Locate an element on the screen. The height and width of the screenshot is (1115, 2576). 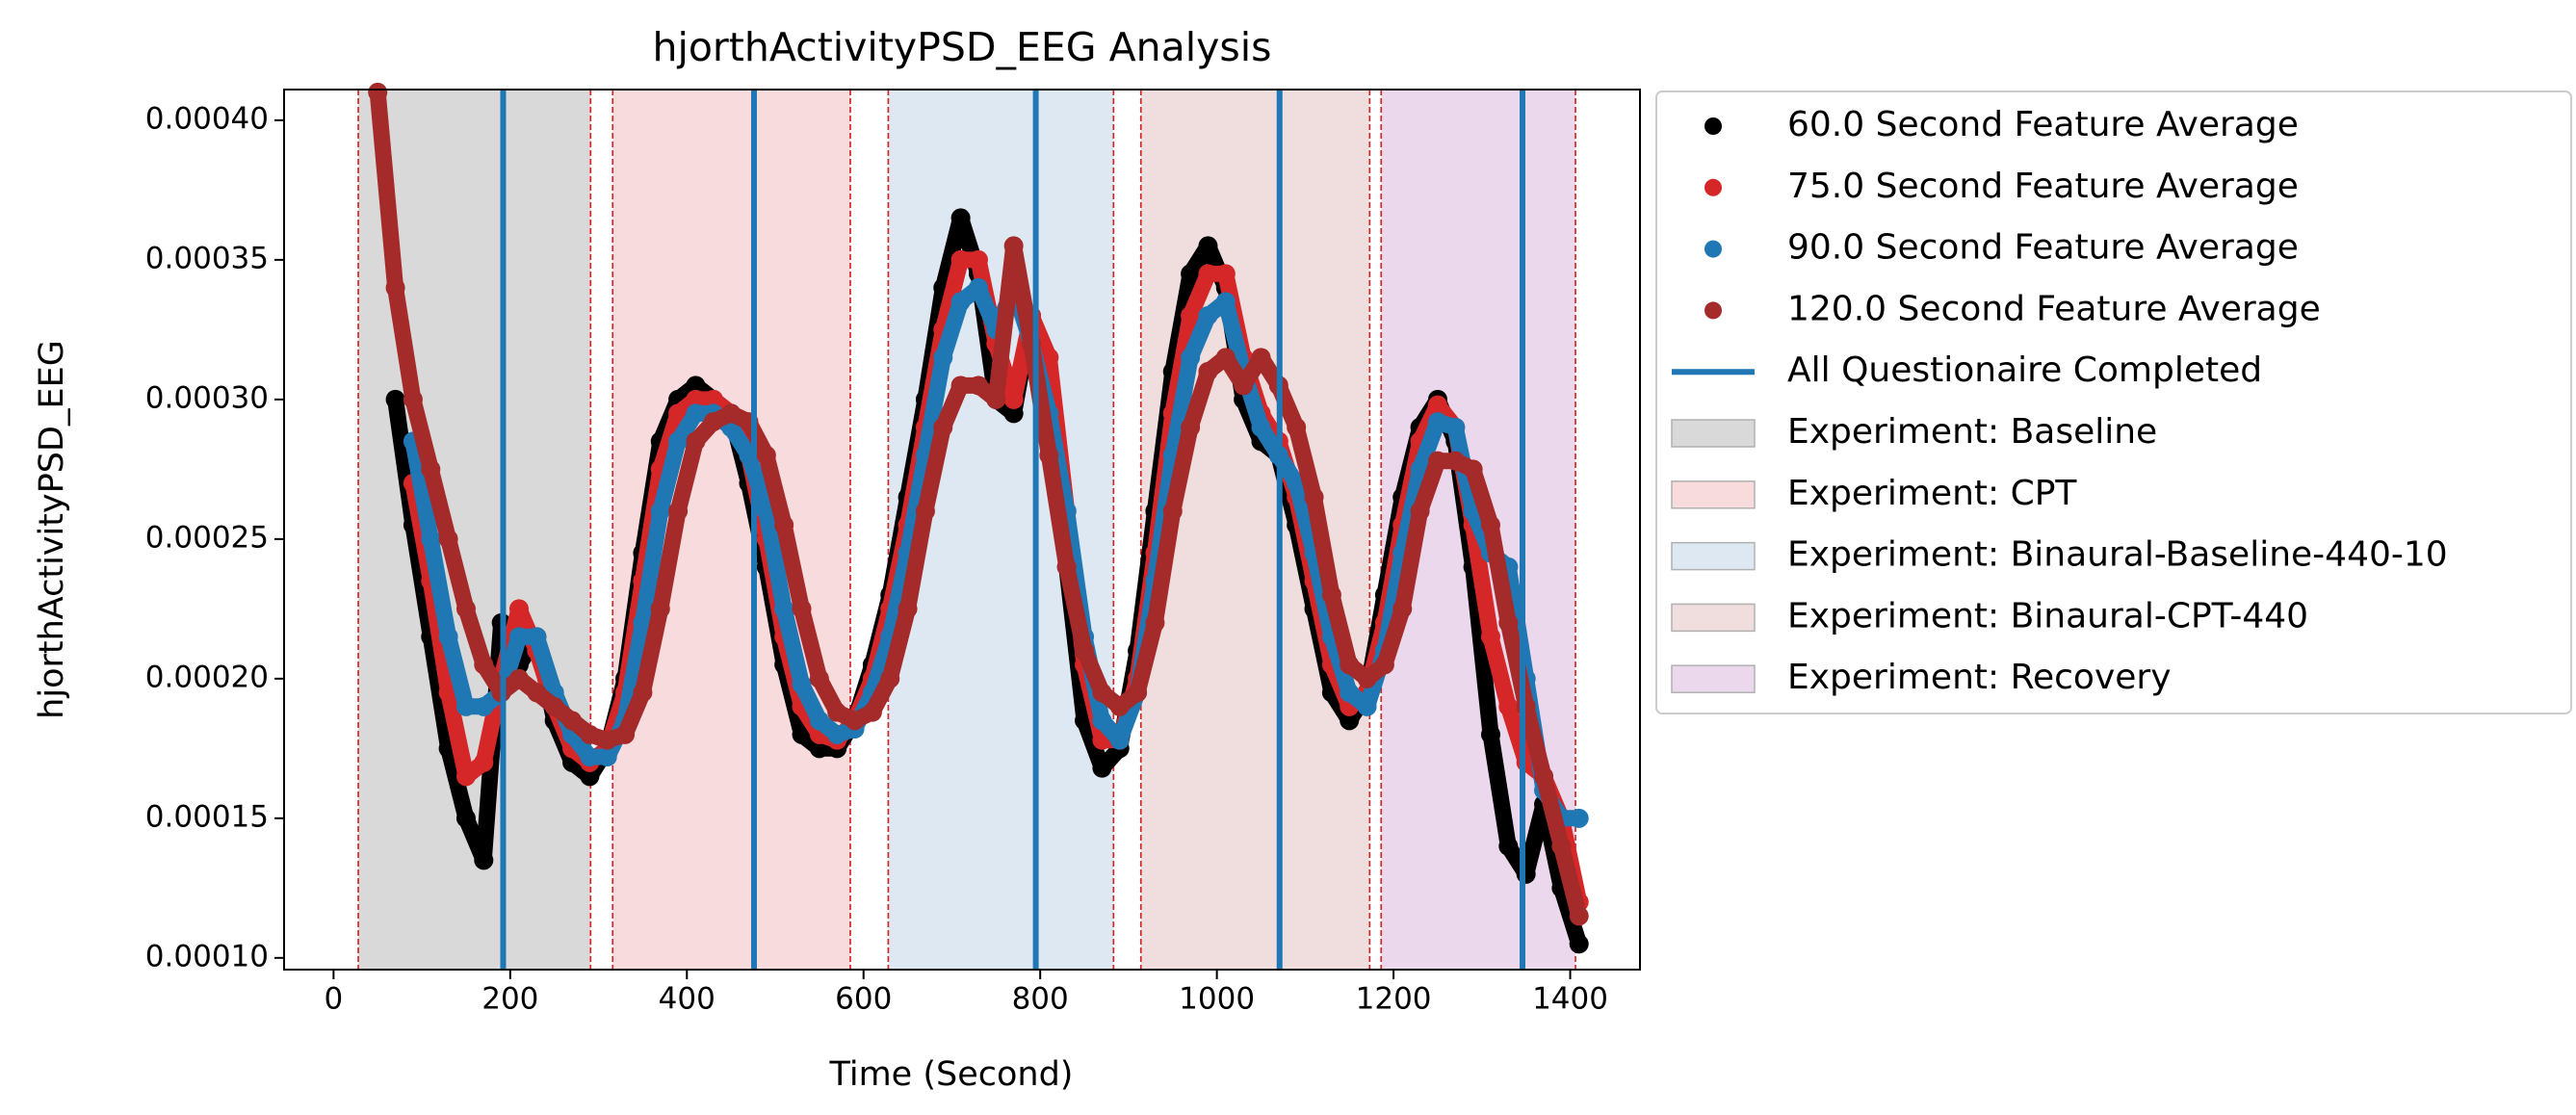
legend-label: Experiment: Recovery is located at coordinates (1979, 677).